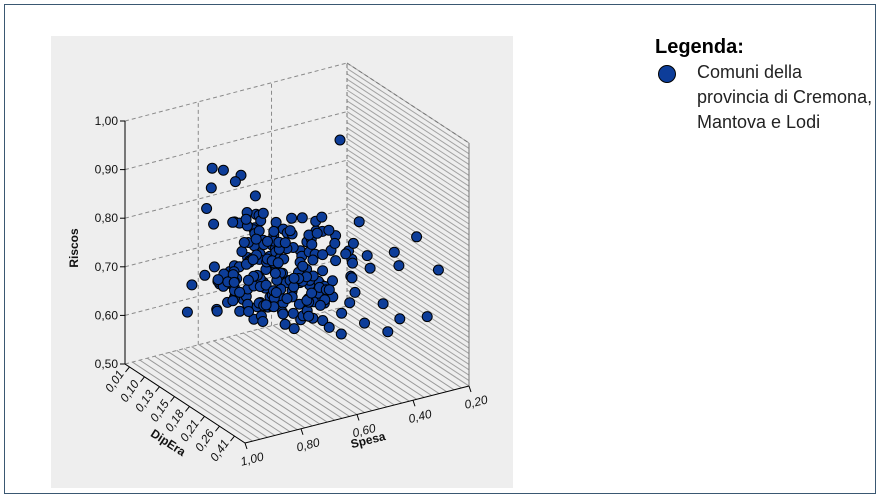  Describe the element at coordinates (302, 431) in the screenshot. I see `x-axis-tick` at that location.